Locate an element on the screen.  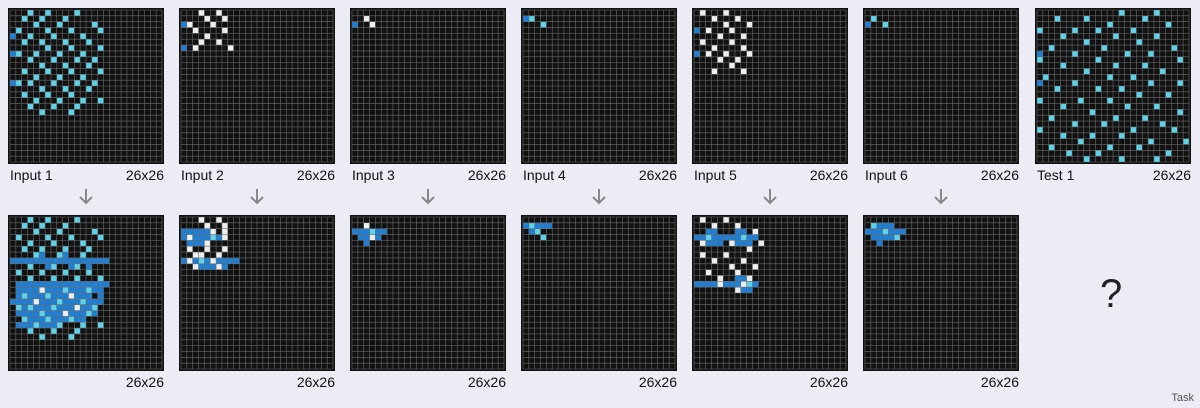
output-3-grid is located at coordinates (428, 293).